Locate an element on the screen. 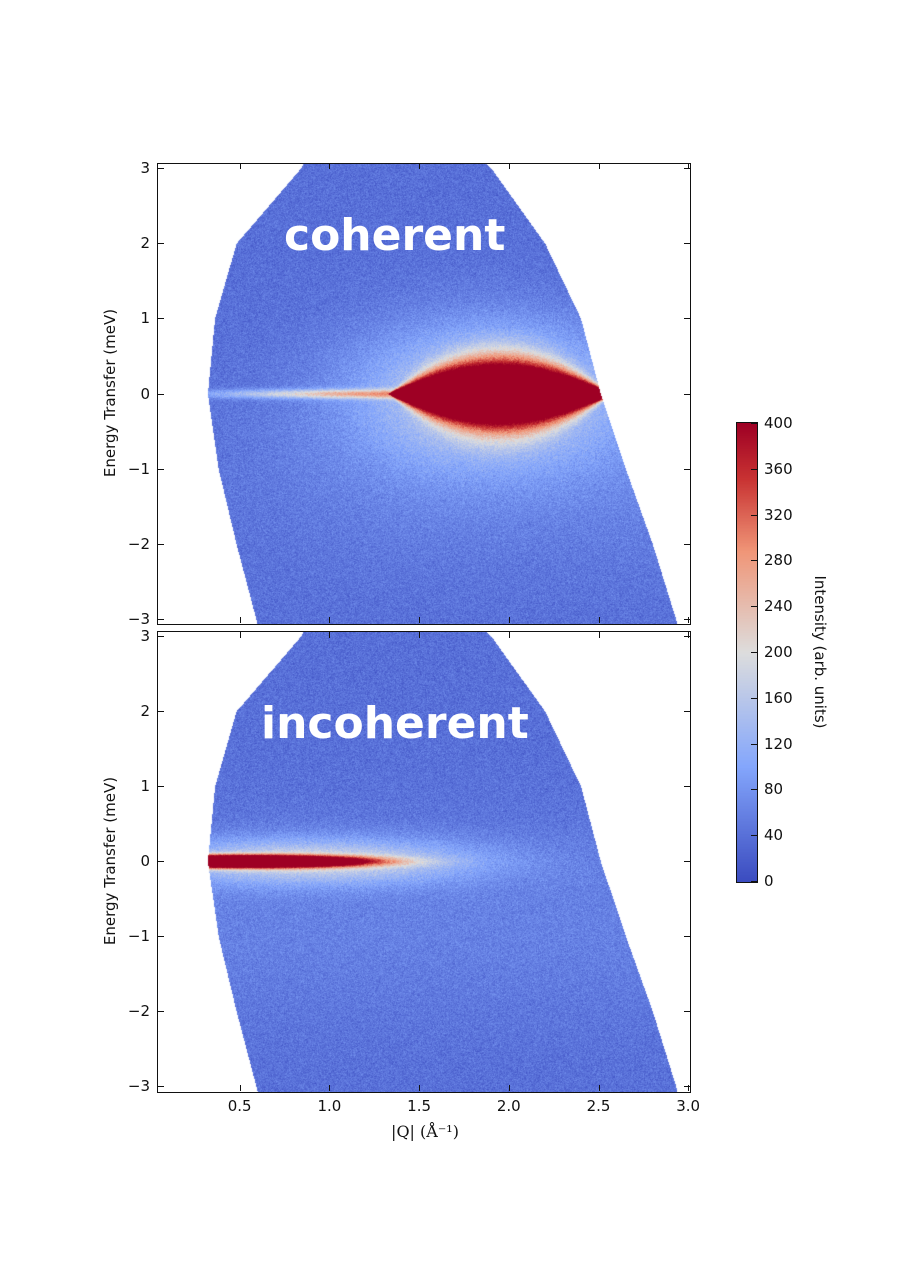 The width and height of the screenshot is (905, 1280). y-tick-label-1-1: 2 is located at coordinates (135, 711).